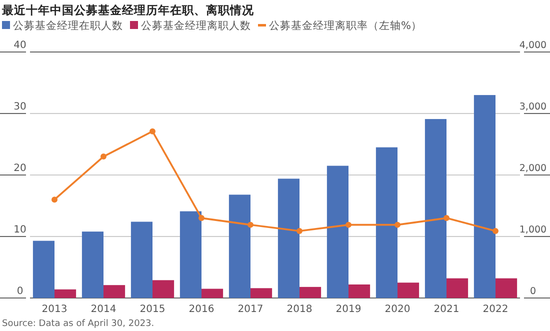 This screenshot has height=331, width=550. I want to click on chart-title: 最近十年中国公募基金经理历年在职、离职情况, so click(128, 10).